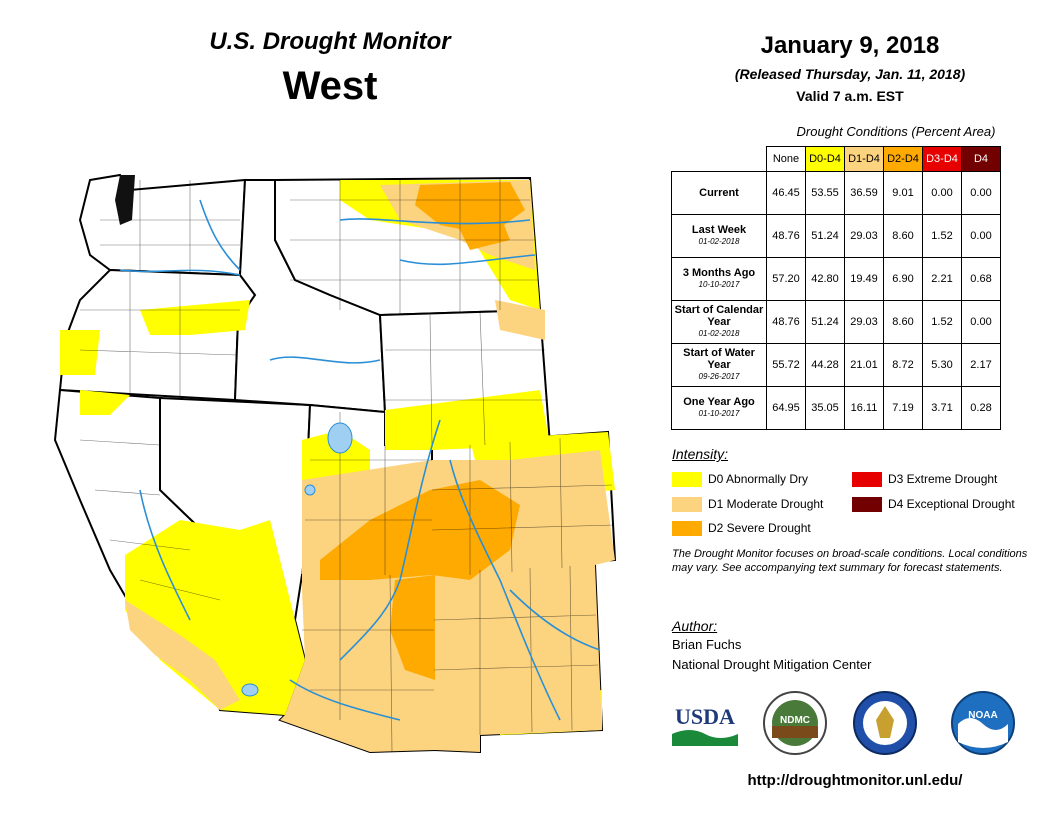  What do you see at coordinates (864, 159) in the screenshot?
I see `col-header-d1-d4: D1-D4` at bounding box center [864, 159].